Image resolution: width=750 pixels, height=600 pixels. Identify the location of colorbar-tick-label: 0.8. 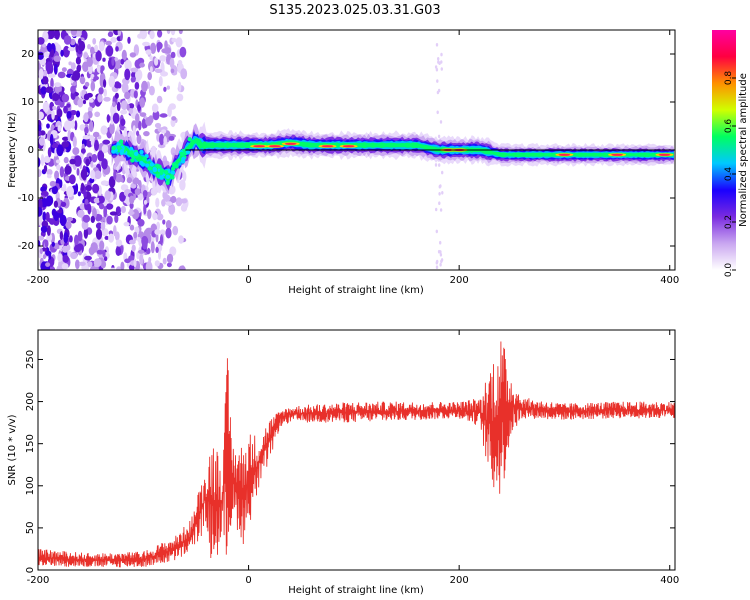
(729, 78).